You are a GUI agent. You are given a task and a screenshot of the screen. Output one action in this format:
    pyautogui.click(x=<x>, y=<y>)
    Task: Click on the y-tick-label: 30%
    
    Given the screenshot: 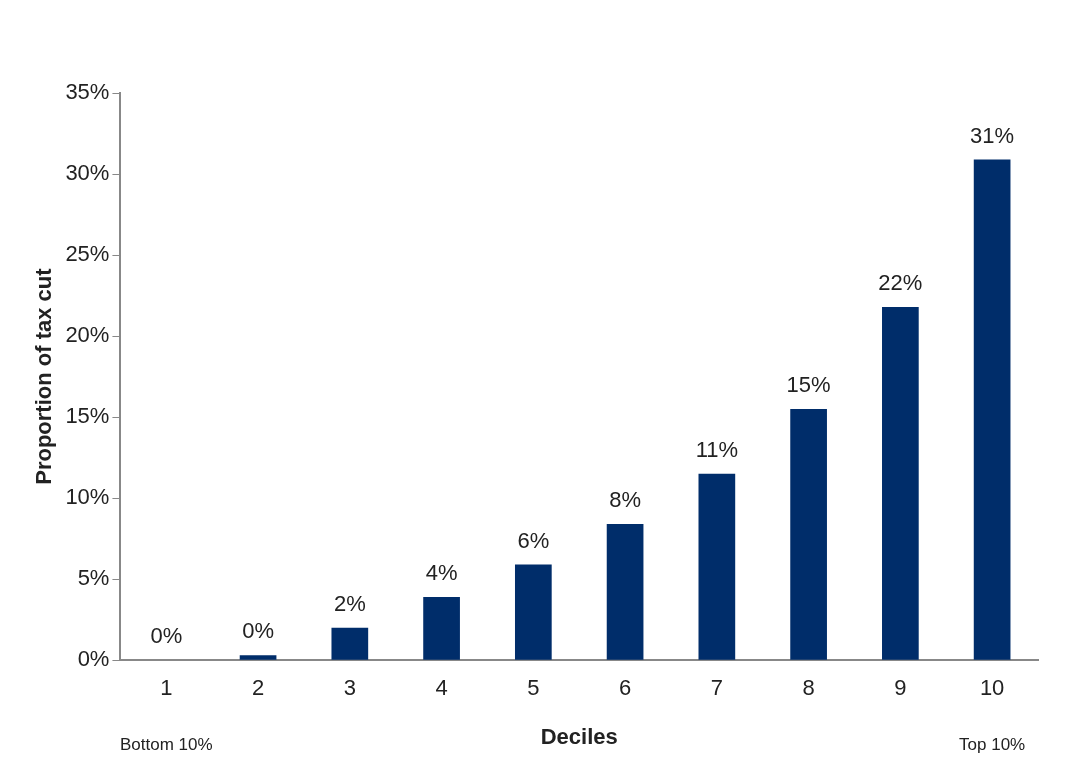 What is the action you would take?
    pyautogui.click(x=87, y=173)
    